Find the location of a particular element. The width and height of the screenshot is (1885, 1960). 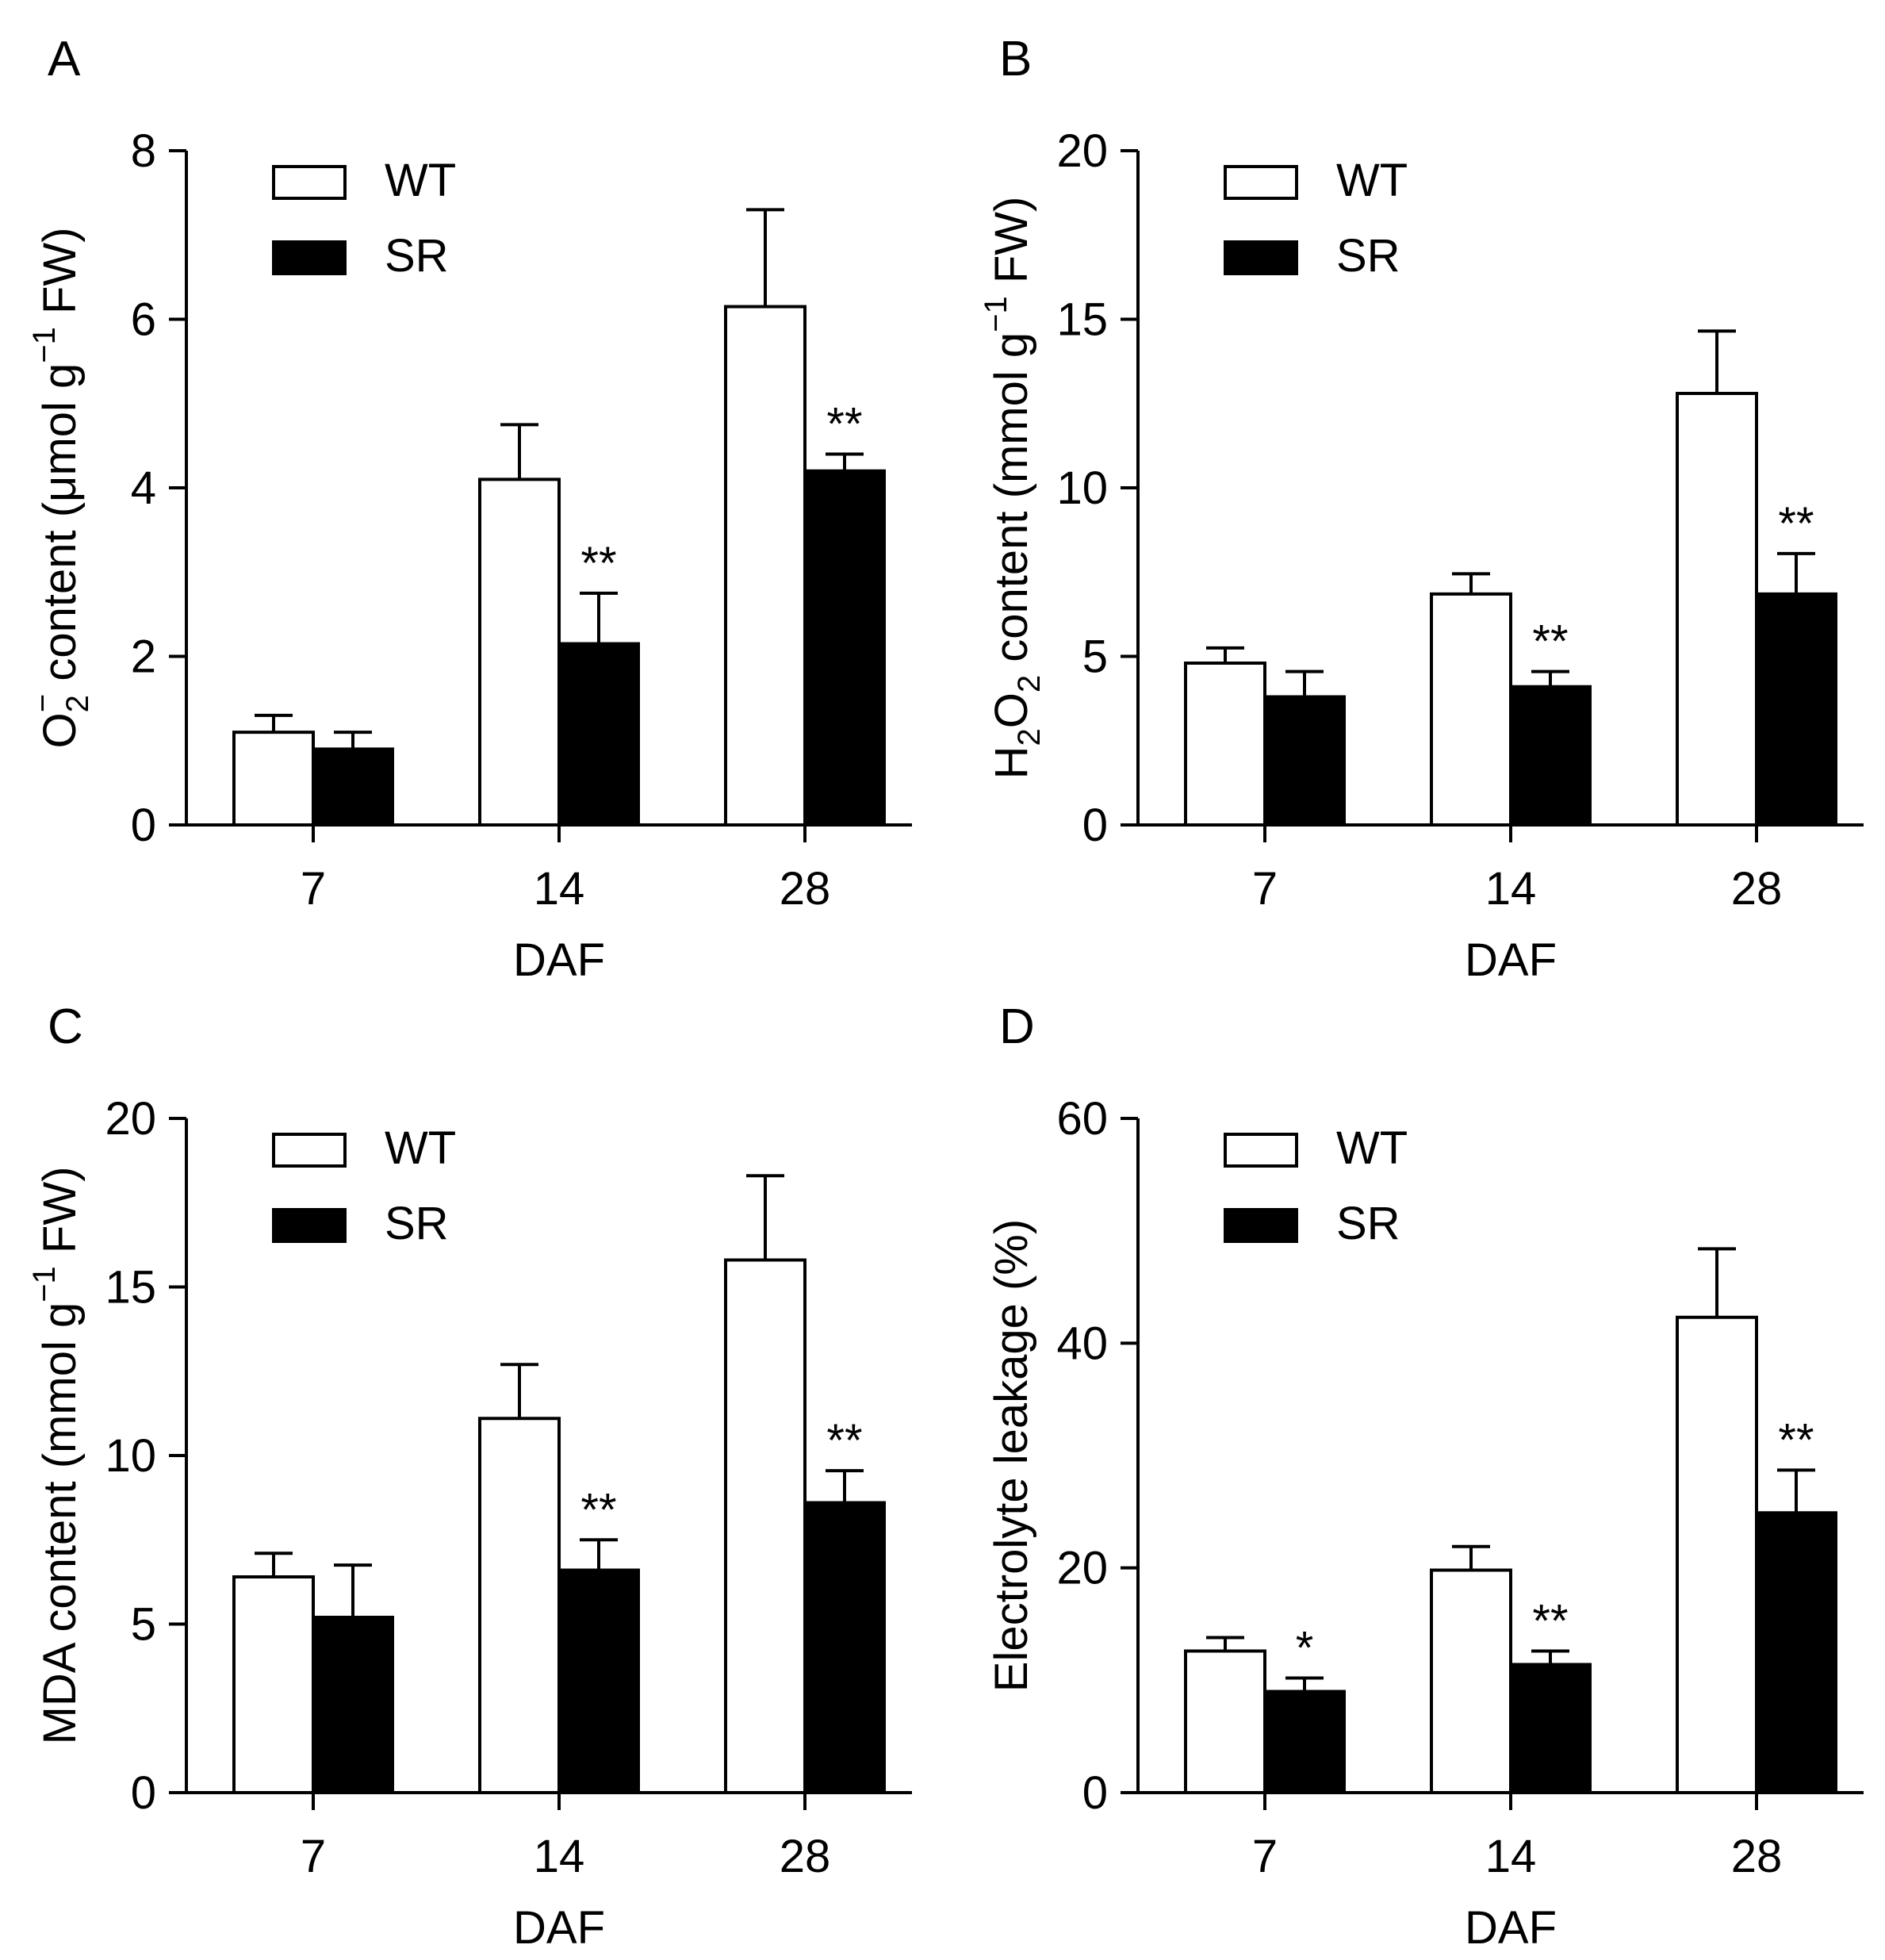

y-tick-label: 8 is located at coordinates (143, 151).